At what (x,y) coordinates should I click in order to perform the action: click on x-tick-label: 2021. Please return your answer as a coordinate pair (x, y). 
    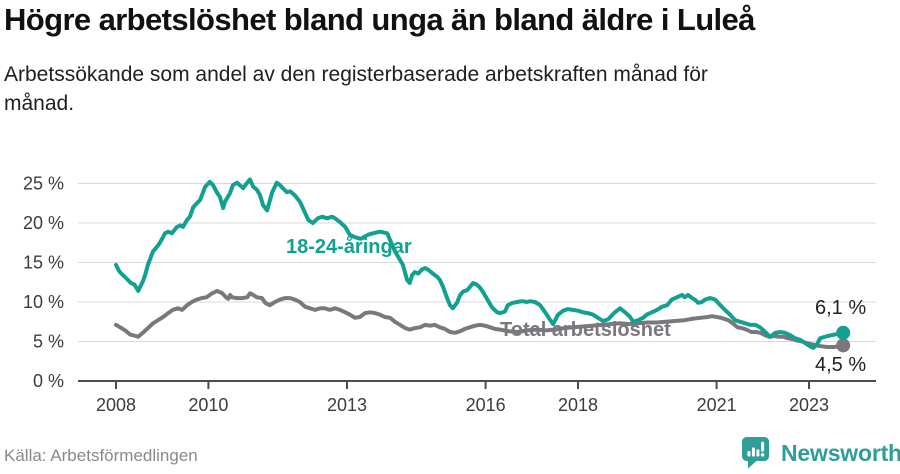
    Looking at the image, I should click on (717, 405).